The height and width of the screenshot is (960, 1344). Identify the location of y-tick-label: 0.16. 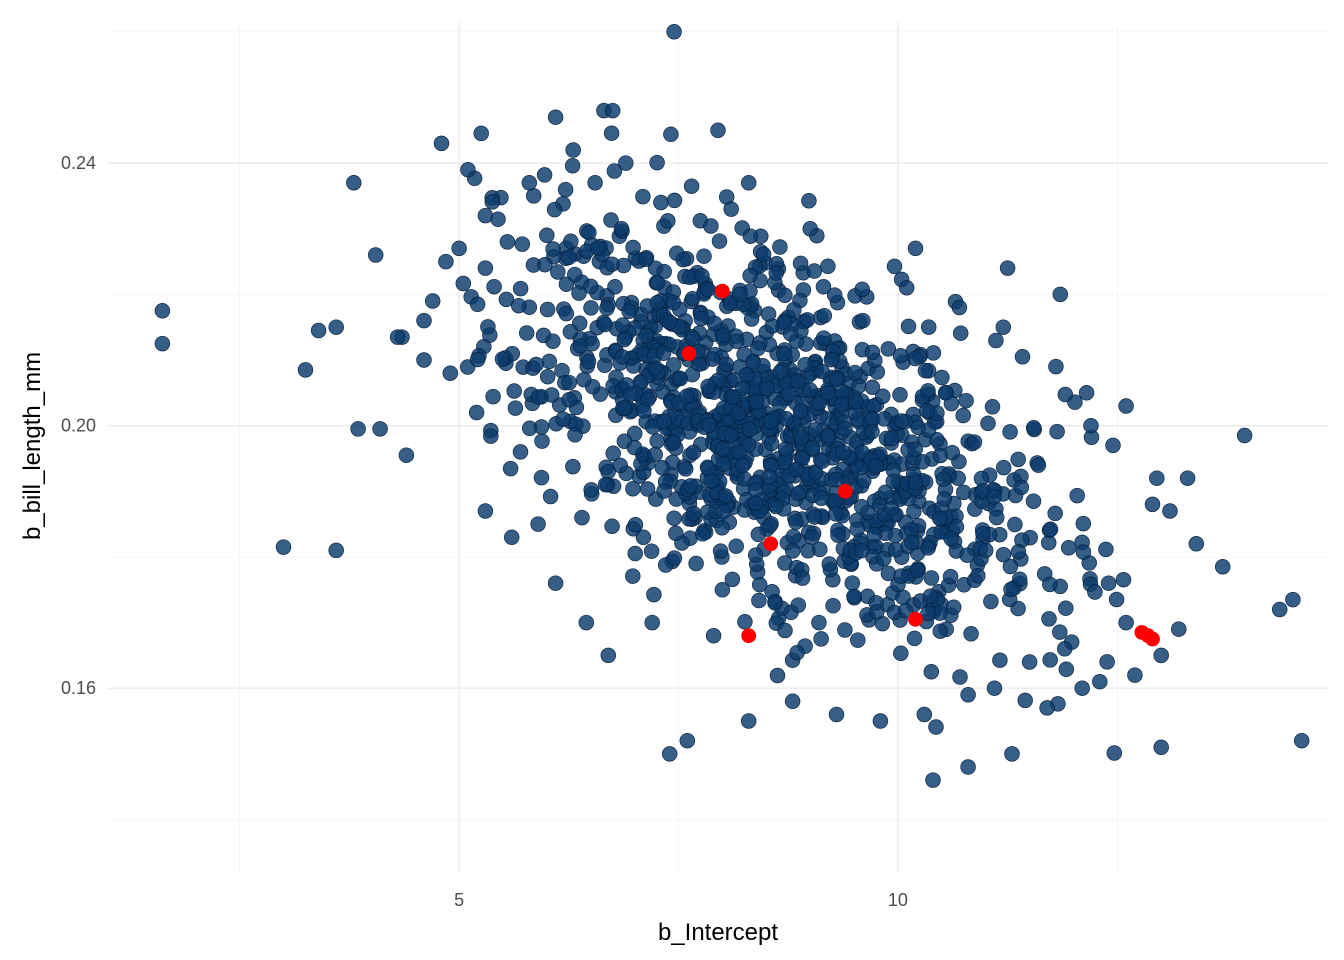
(78, 688).